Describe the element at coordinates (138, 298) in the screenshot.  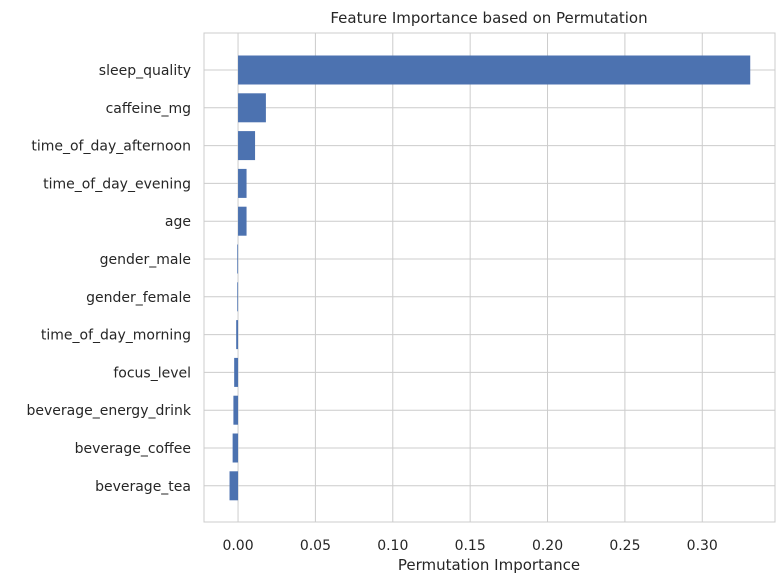
I see `y-tick-label: gender_female` at that location.